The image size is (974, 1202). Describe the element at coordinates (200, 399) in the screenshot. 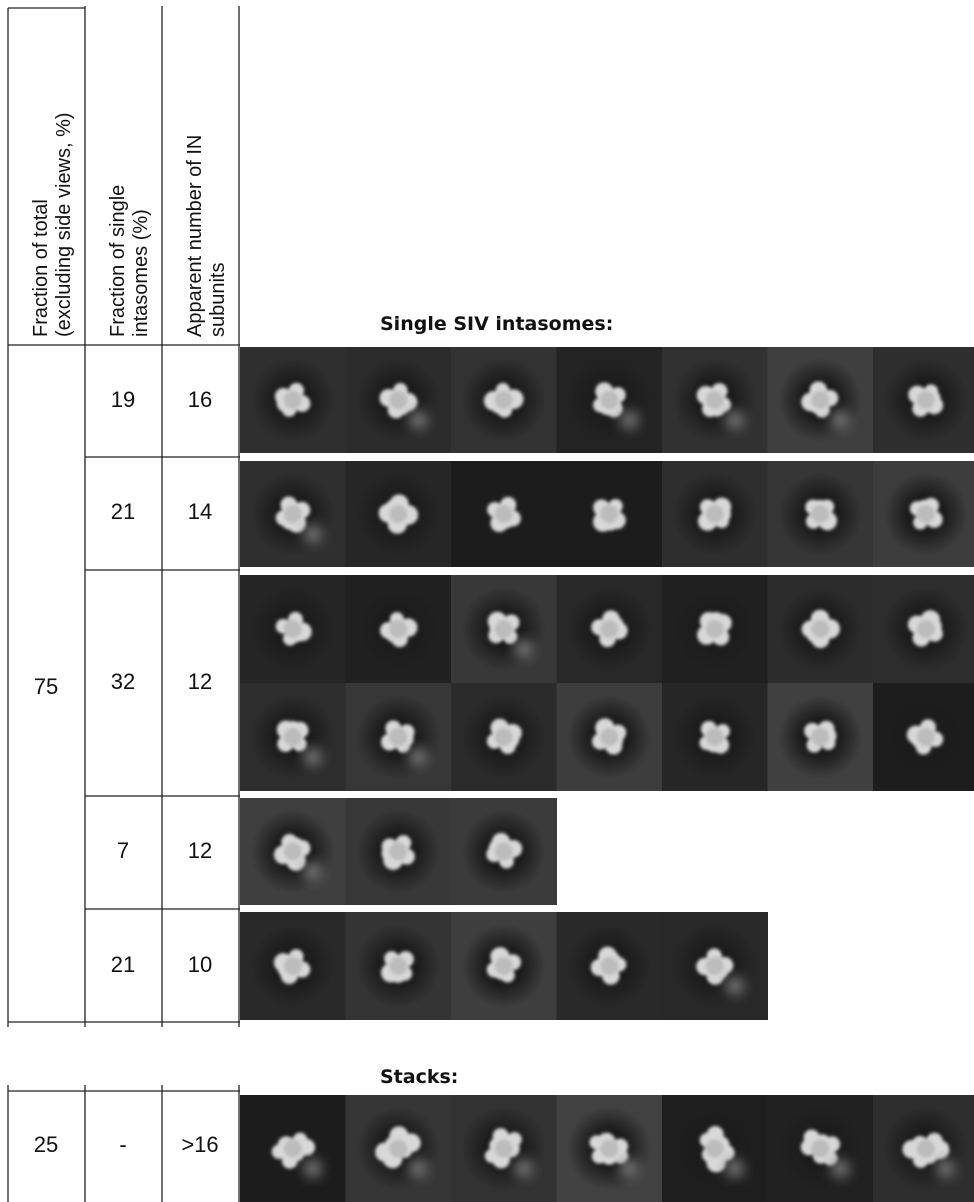

I see `table-cell: 16` at that location.